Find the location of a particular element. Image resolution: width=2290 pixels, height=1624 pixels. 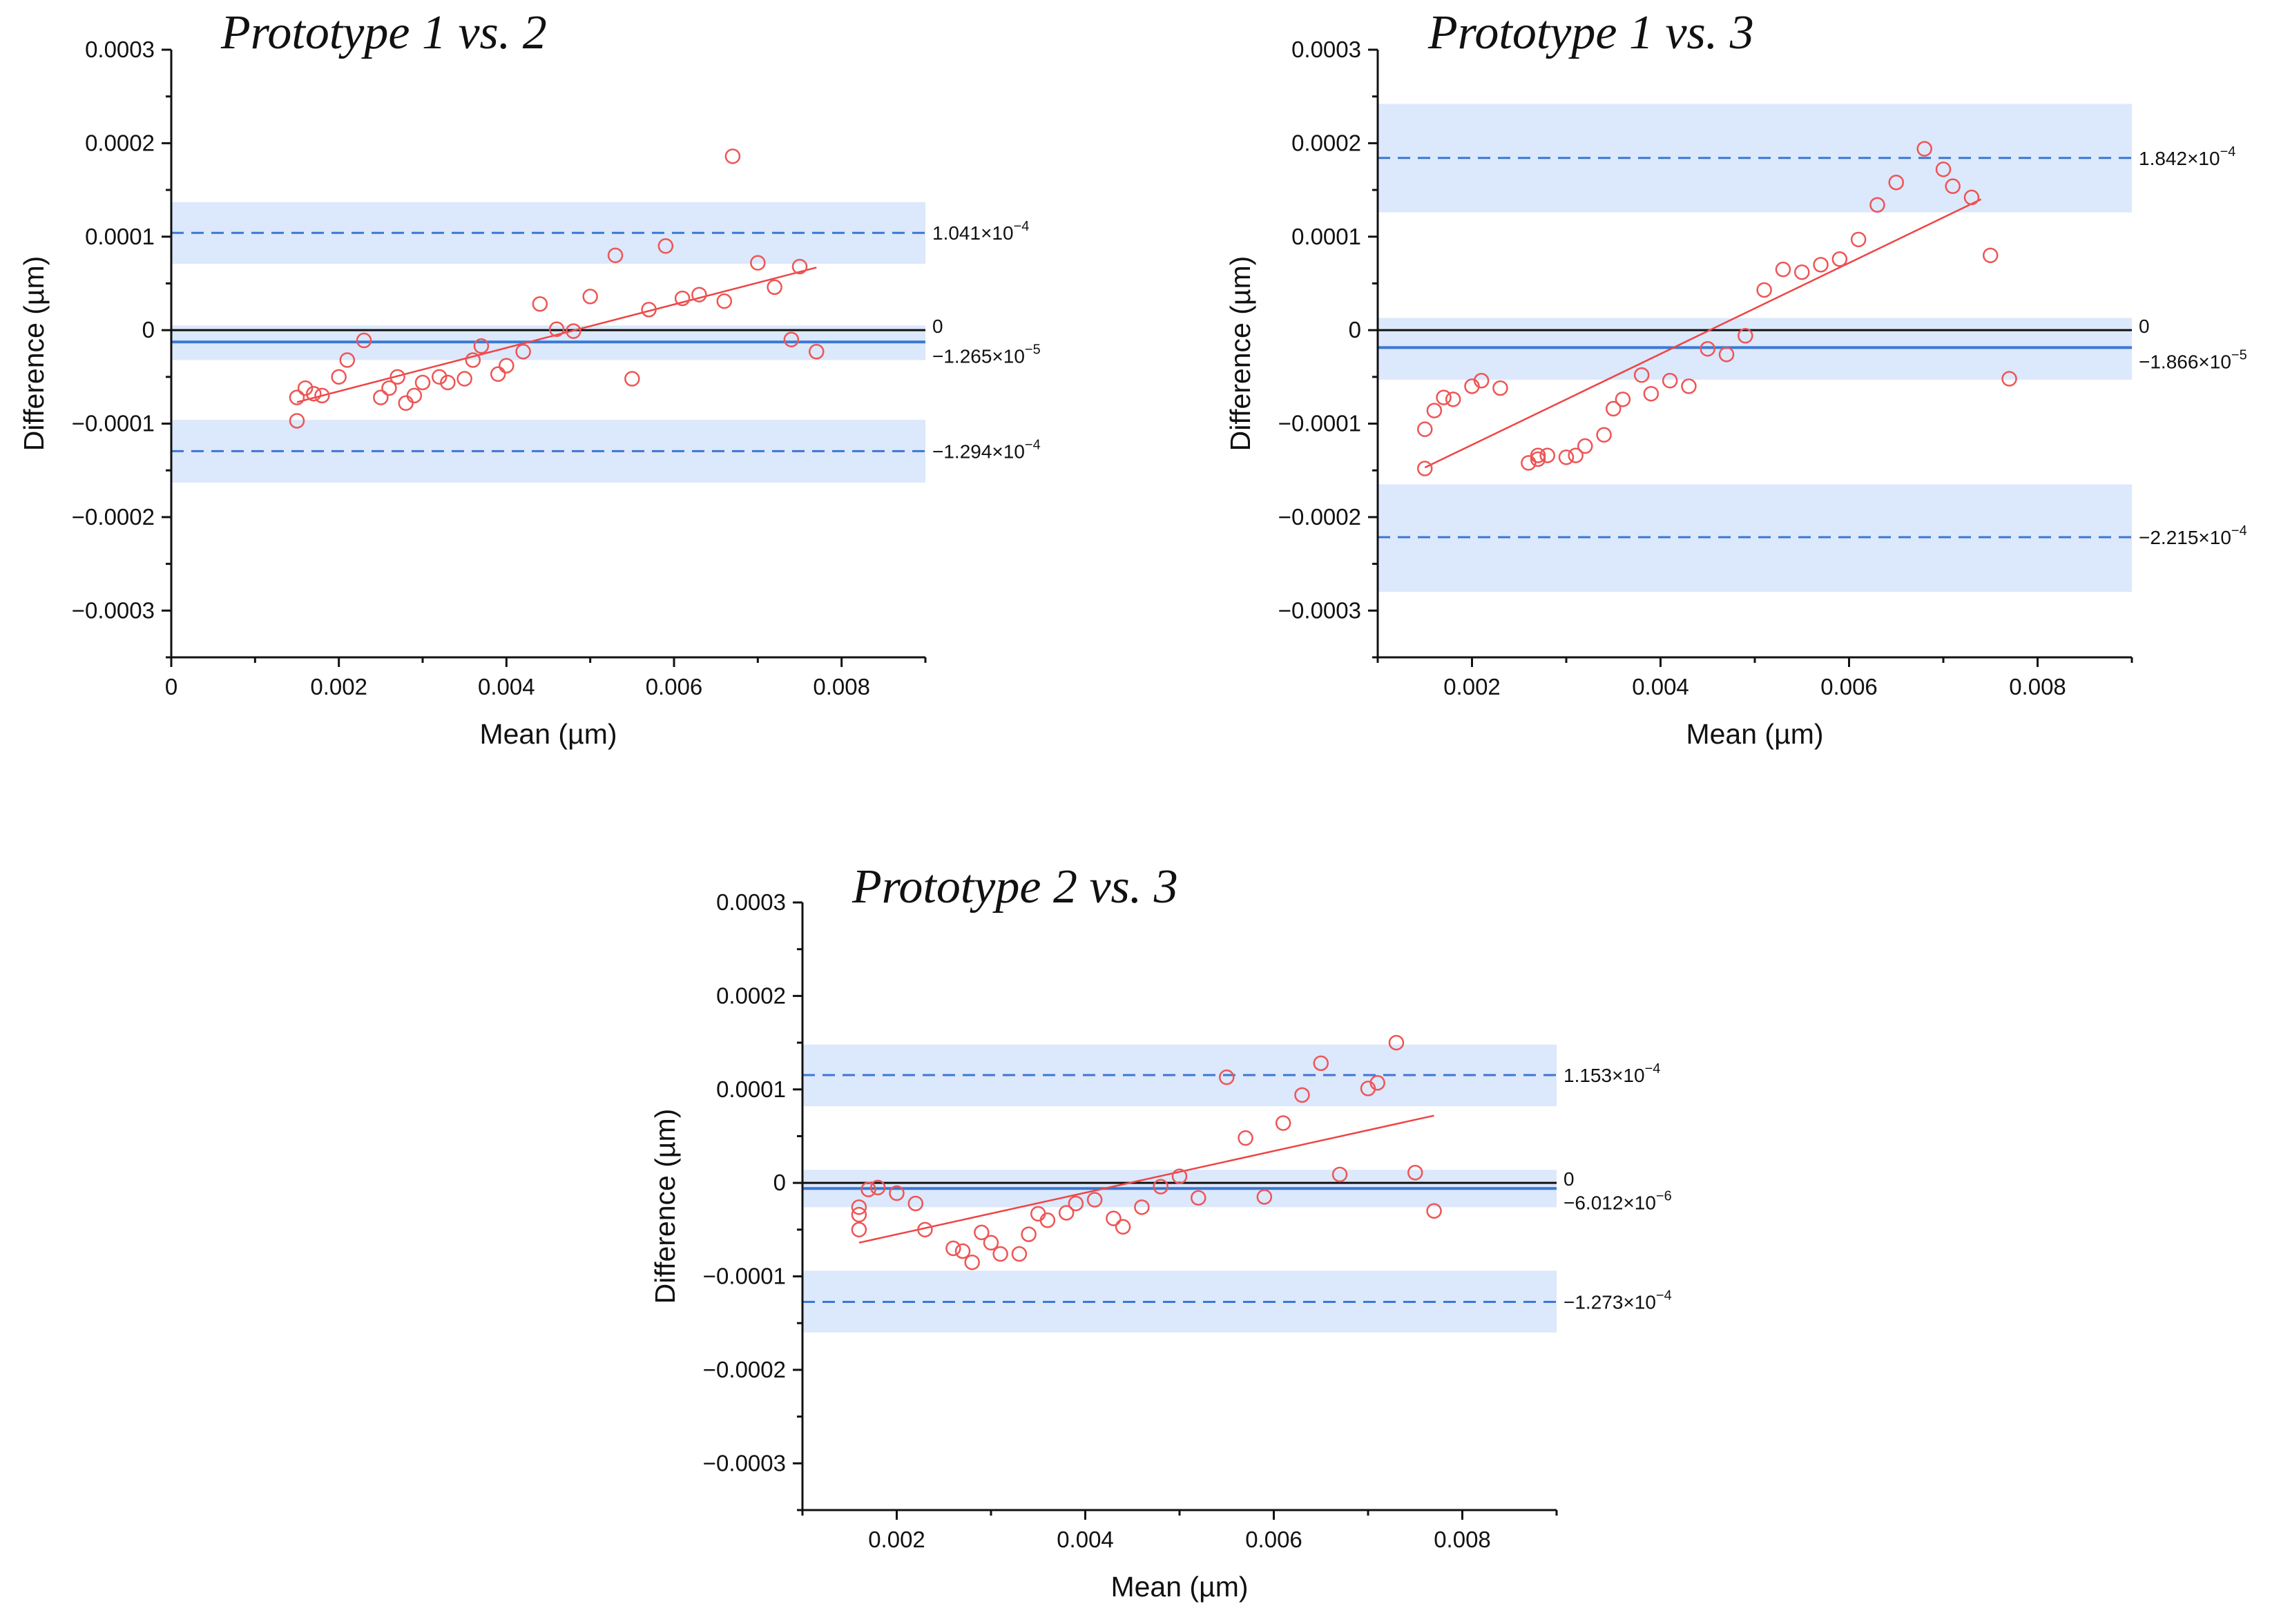

mean-annotation-mantissa: −1.866×10 is located at coordinates (2185, 361).